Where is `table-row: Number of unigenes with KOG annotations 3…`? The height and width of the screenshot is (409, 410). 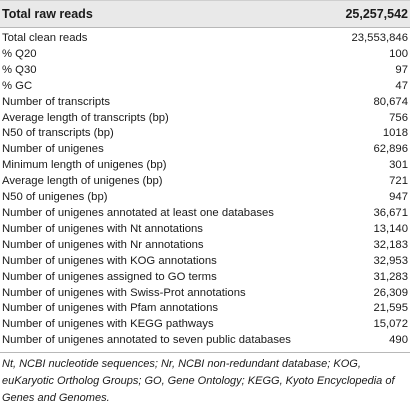
table-row: Number of unigenes with KOG annotations 3… is located at coordinates (205, 262).